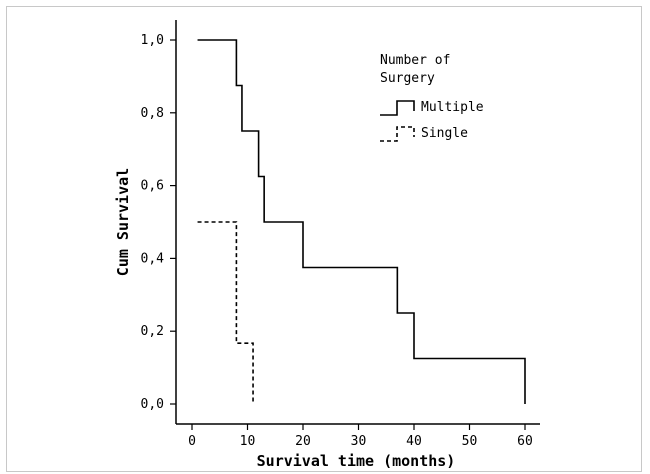 The image size is (650, 474). Describe the element at coordinates (525, 441) in the screenshot. I see `x-tick-label: 60` at that location.